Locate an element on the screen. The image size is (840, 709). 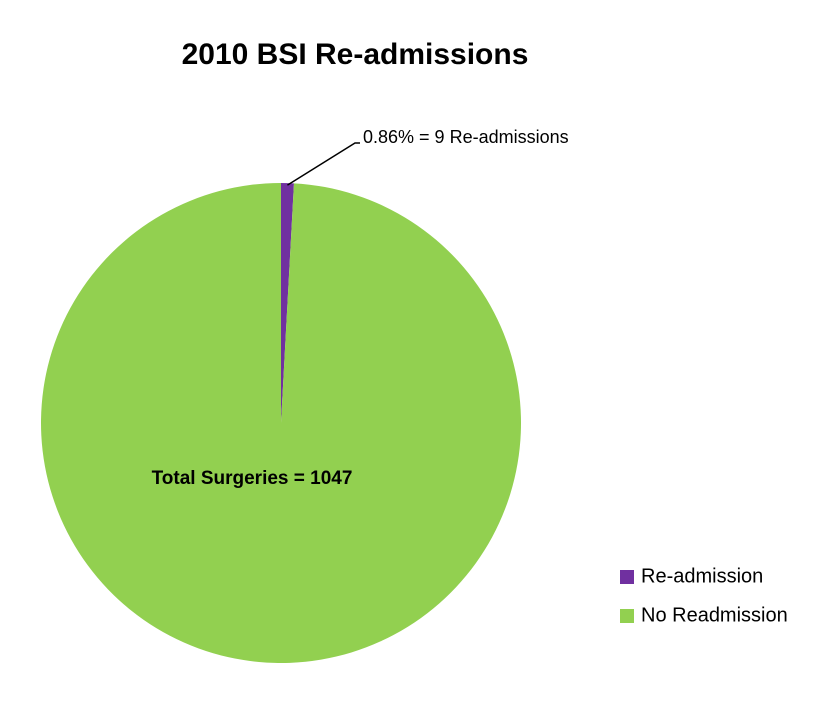
chart-title: 2010 BSI Re-admissions is located at coordinates (355, 54).